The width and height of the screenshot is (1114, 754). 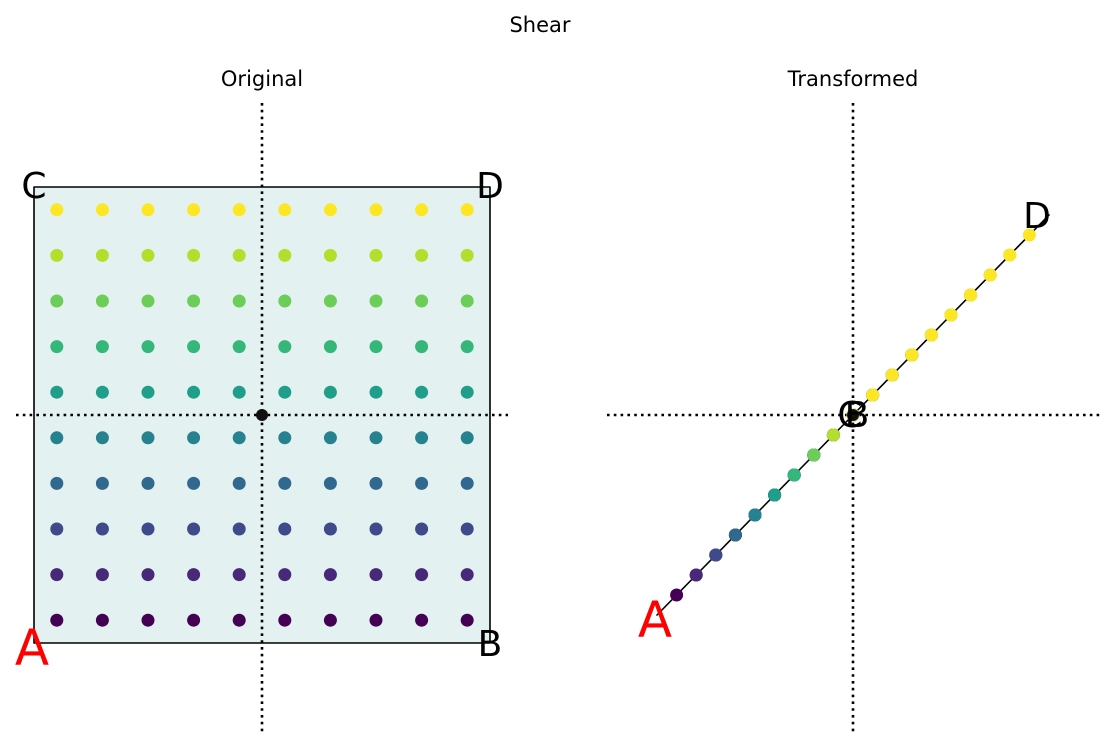 What do you see at coordinates (853, 79) in the screenshot?
I see `transformed-panel-title: Transformed` at bounding box center [853, 79].